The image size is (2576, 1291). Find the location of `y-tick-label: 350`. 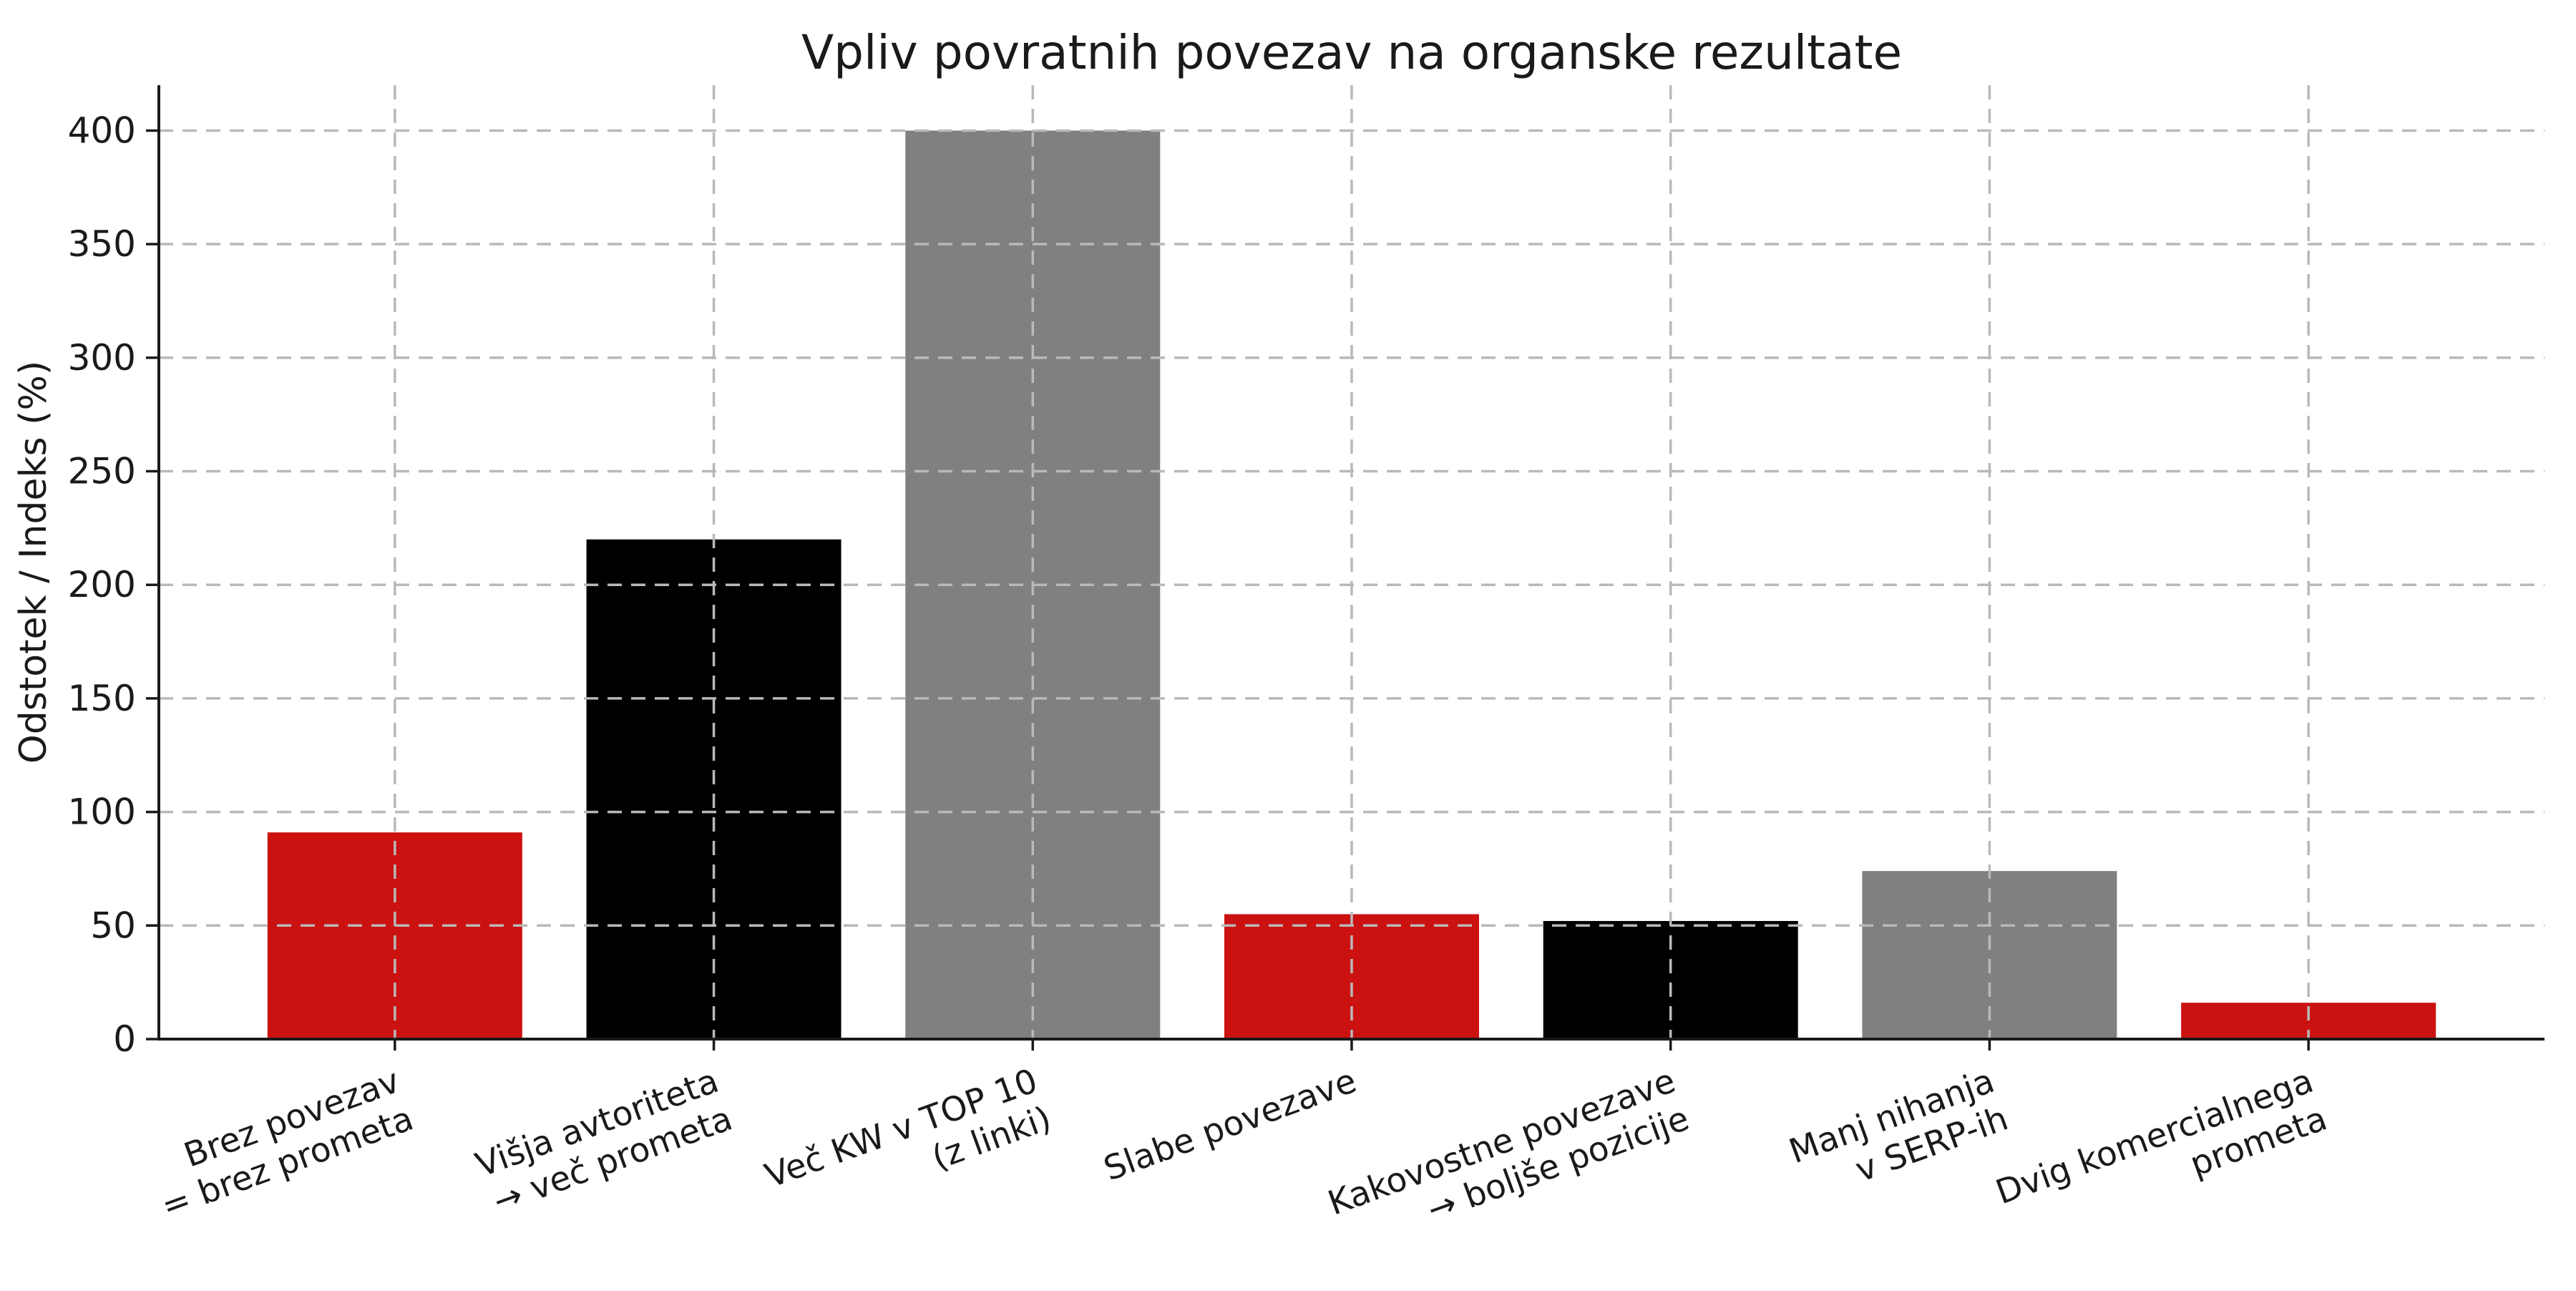

y-tick-label: 350 is located at coordinates (102, 244).